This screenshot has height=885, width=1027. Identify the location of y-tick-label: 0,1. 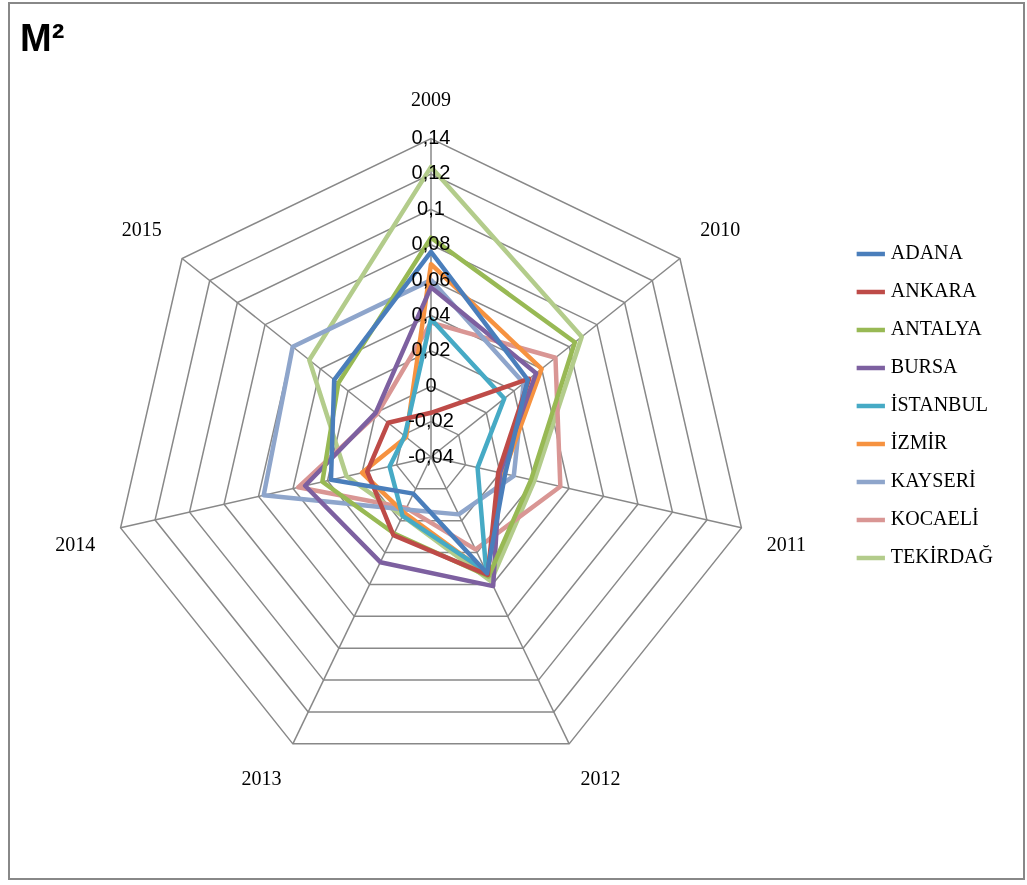
(431, 207).